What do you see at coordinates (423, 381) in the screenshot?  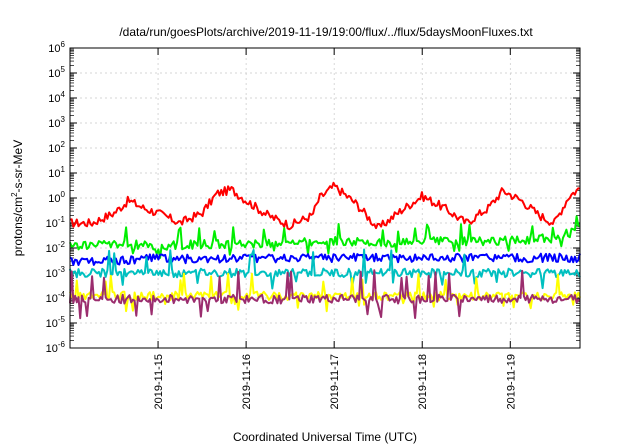 I see `x-tick-label: 2019-11-18` at bounding box center [423, 381].